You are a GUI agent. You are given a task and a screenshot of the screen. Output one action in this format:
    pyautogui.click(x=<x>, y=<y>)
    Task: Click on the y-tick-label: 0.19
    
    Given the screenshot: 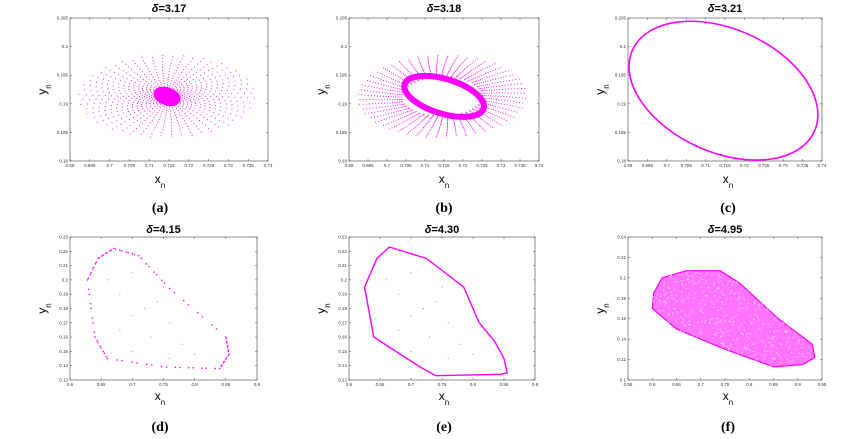 What is the action you would take?
    pyautogui.click(x=342, y=294)
    